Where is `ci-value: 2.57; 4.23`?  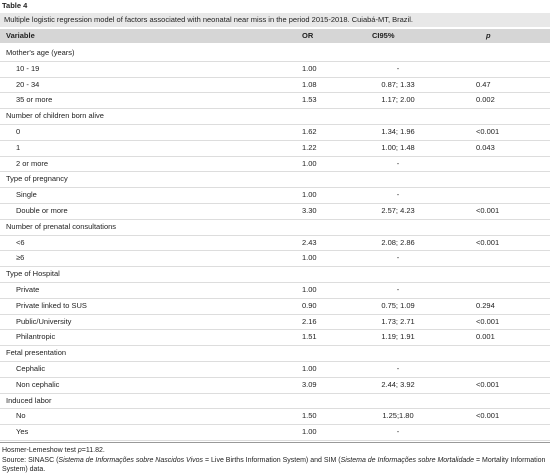
ci-value: 2.57; 4.23 is located at coordinates (398, 210).